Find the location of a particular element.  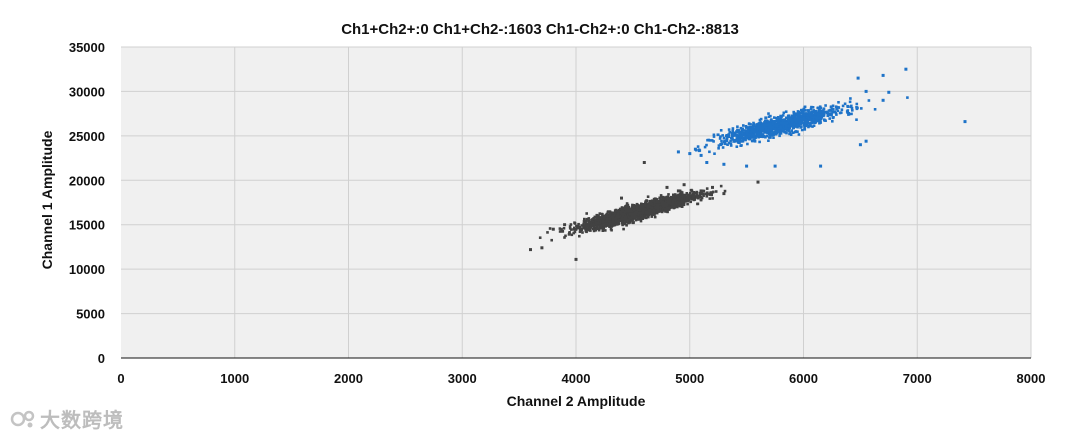

y-tick-label: 20000 is located at coordinates (87, 180).